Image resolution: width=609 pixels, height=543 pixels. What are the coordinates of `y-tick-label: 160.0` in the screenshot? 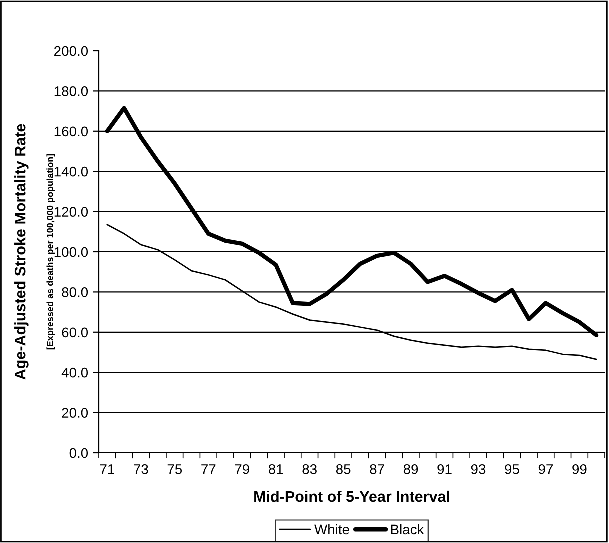 It's located at (71, 131).